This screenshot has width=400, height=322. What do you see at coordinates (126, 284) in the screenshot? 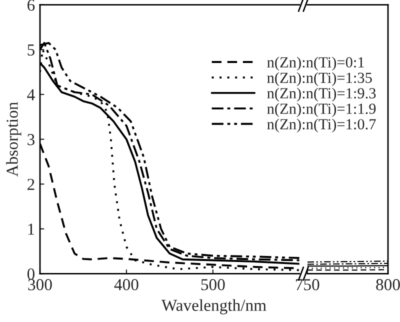
I see `x-tick-label: 400` at bounding box center [126, 284].